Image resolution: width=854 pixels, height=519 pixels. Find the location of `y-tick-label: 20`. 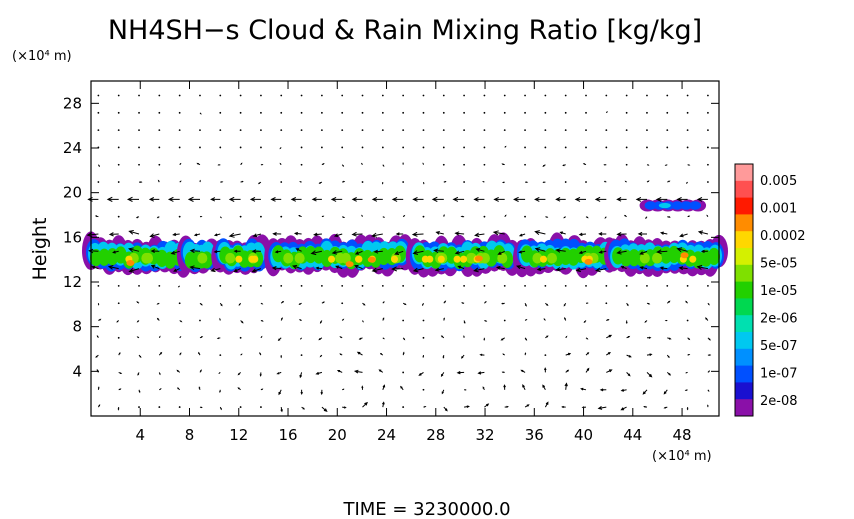

y-tick-label: 20 is located at coordinates (72, 193).